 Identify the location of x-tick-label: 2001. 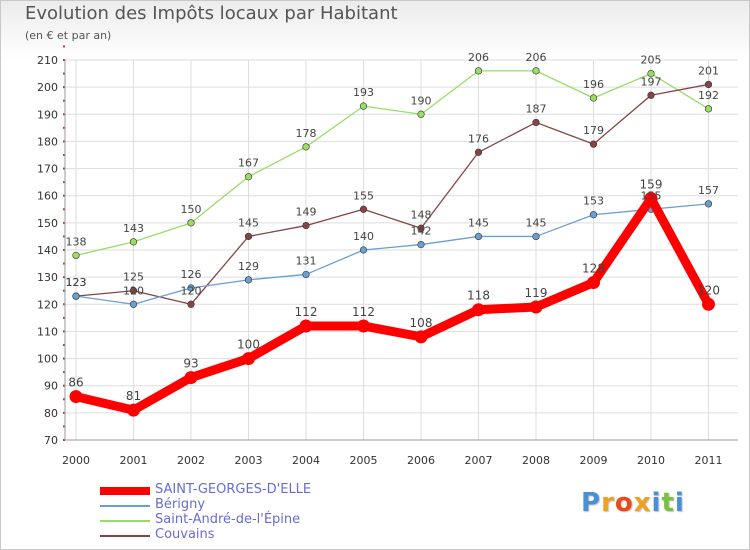
(134, 460).